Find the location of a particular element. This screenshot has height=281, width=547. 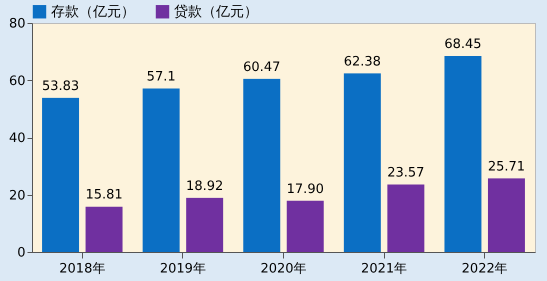

y-tick-label: 60 is located at coordinates (17, 81).